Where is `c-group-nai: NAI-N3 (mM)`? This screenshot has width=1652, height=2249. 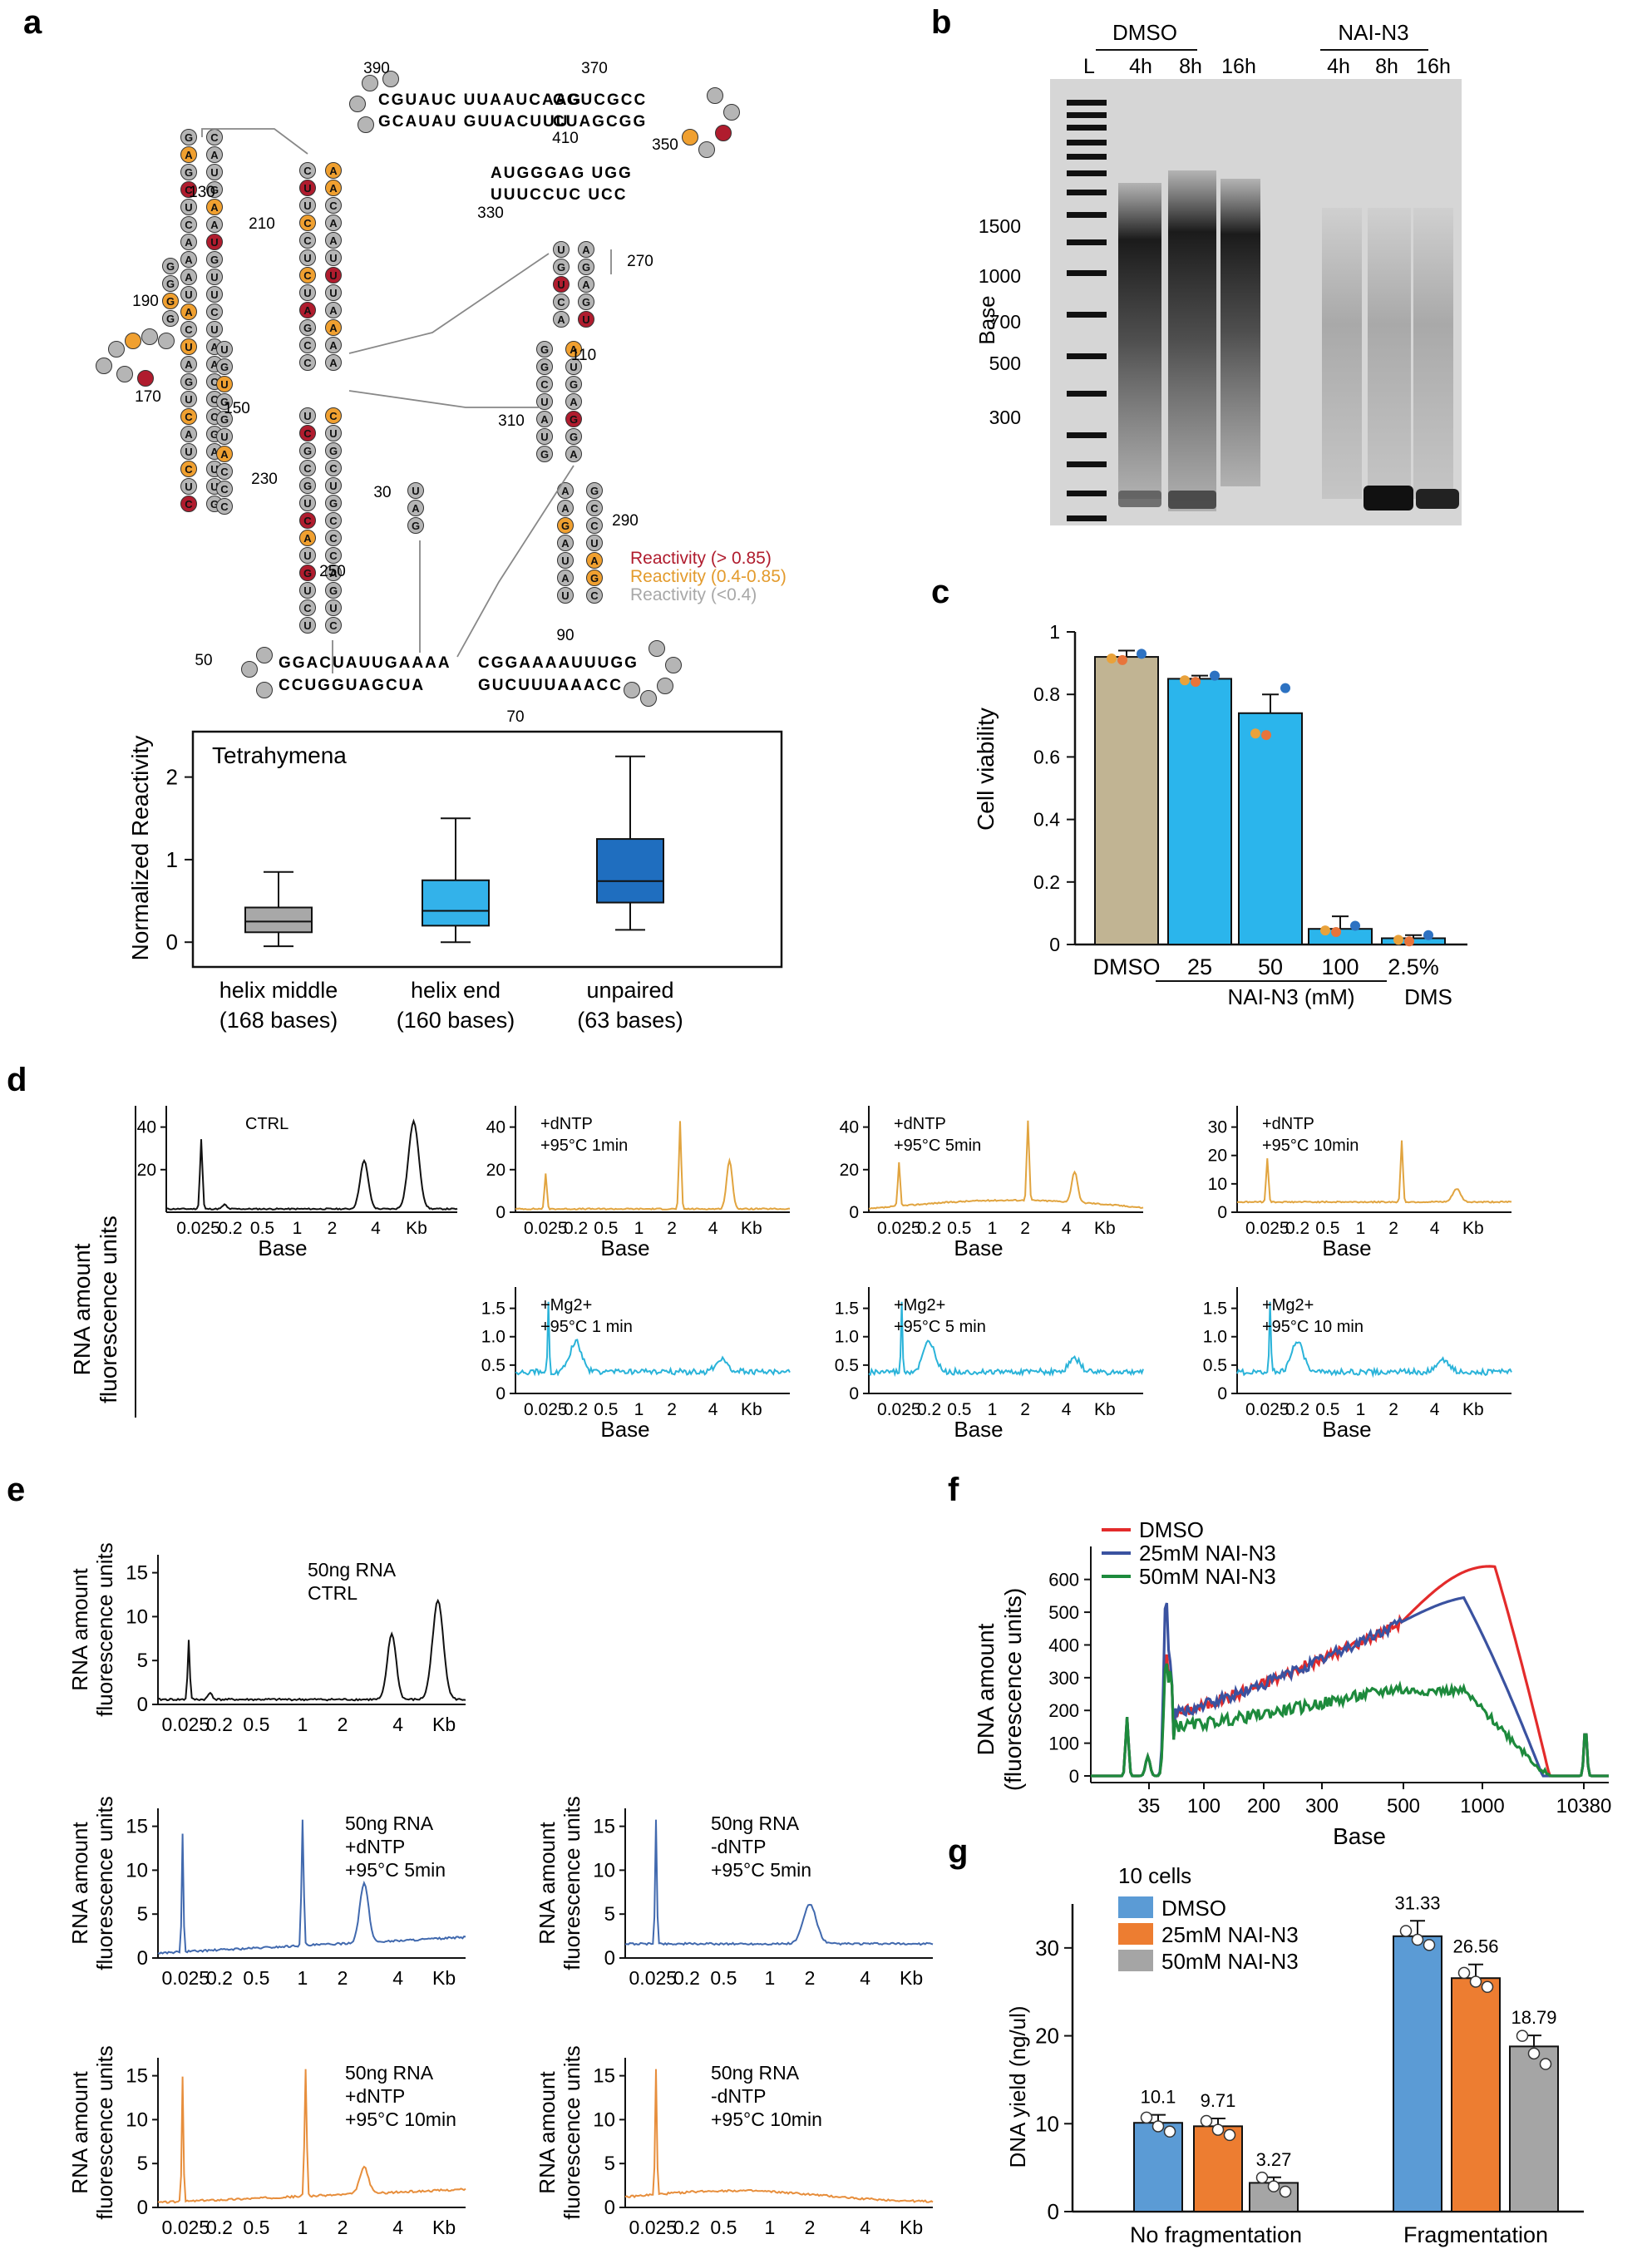 c-group-nai: NAI-N3 (mM) is located at coordinates (1290, 996).